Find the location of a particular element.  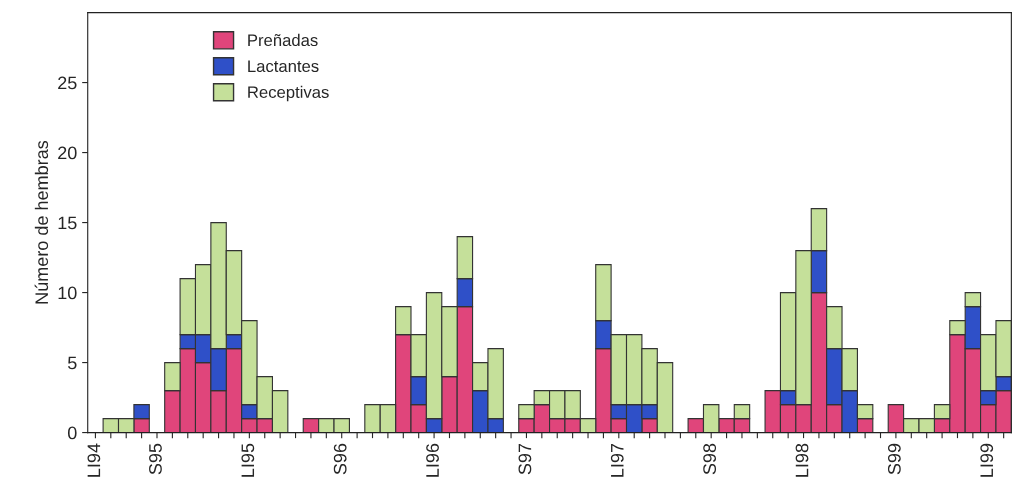

x-tick-label: S96 is located at coordinates (340, 459).